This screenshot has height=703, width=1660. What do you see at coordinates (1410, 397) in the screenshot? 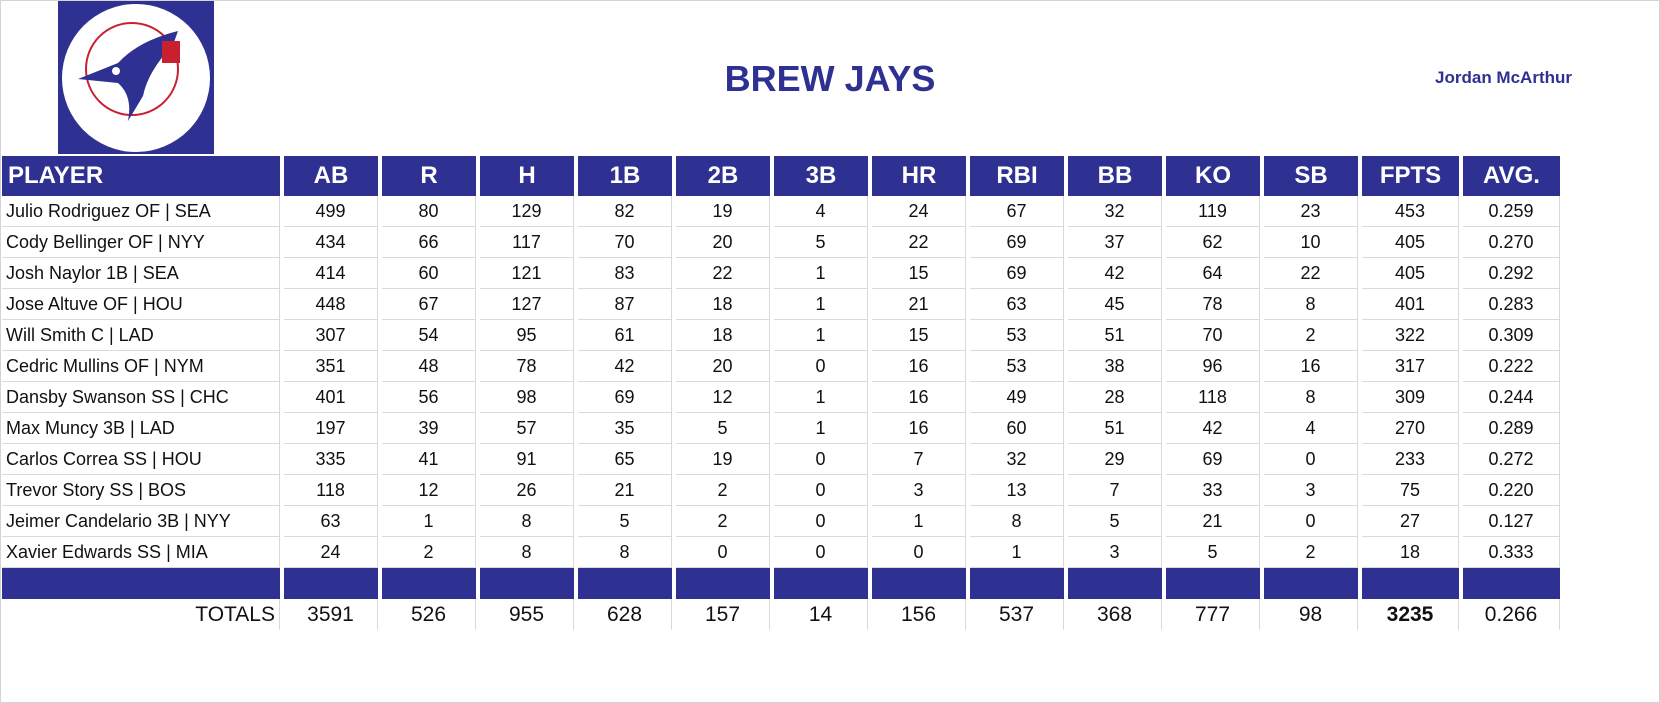
I see `stat-cell: 309` at bounding box center [1410, 397].